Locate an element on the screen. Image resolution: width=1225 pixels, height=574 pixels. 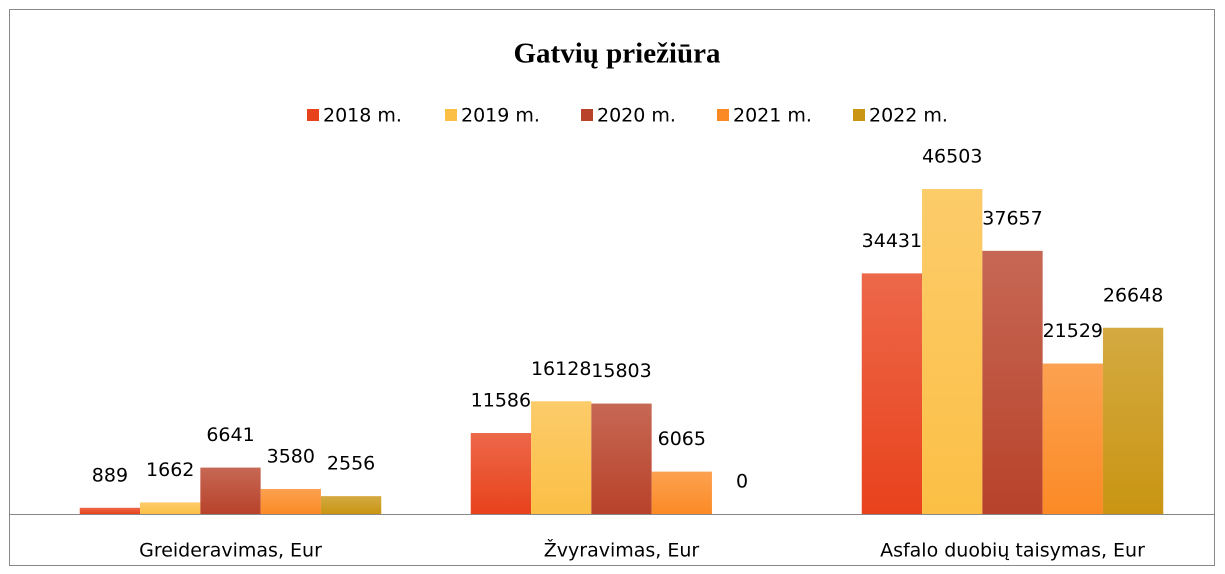
legend-label: 2018 m. is located at coordinates (362, 116).